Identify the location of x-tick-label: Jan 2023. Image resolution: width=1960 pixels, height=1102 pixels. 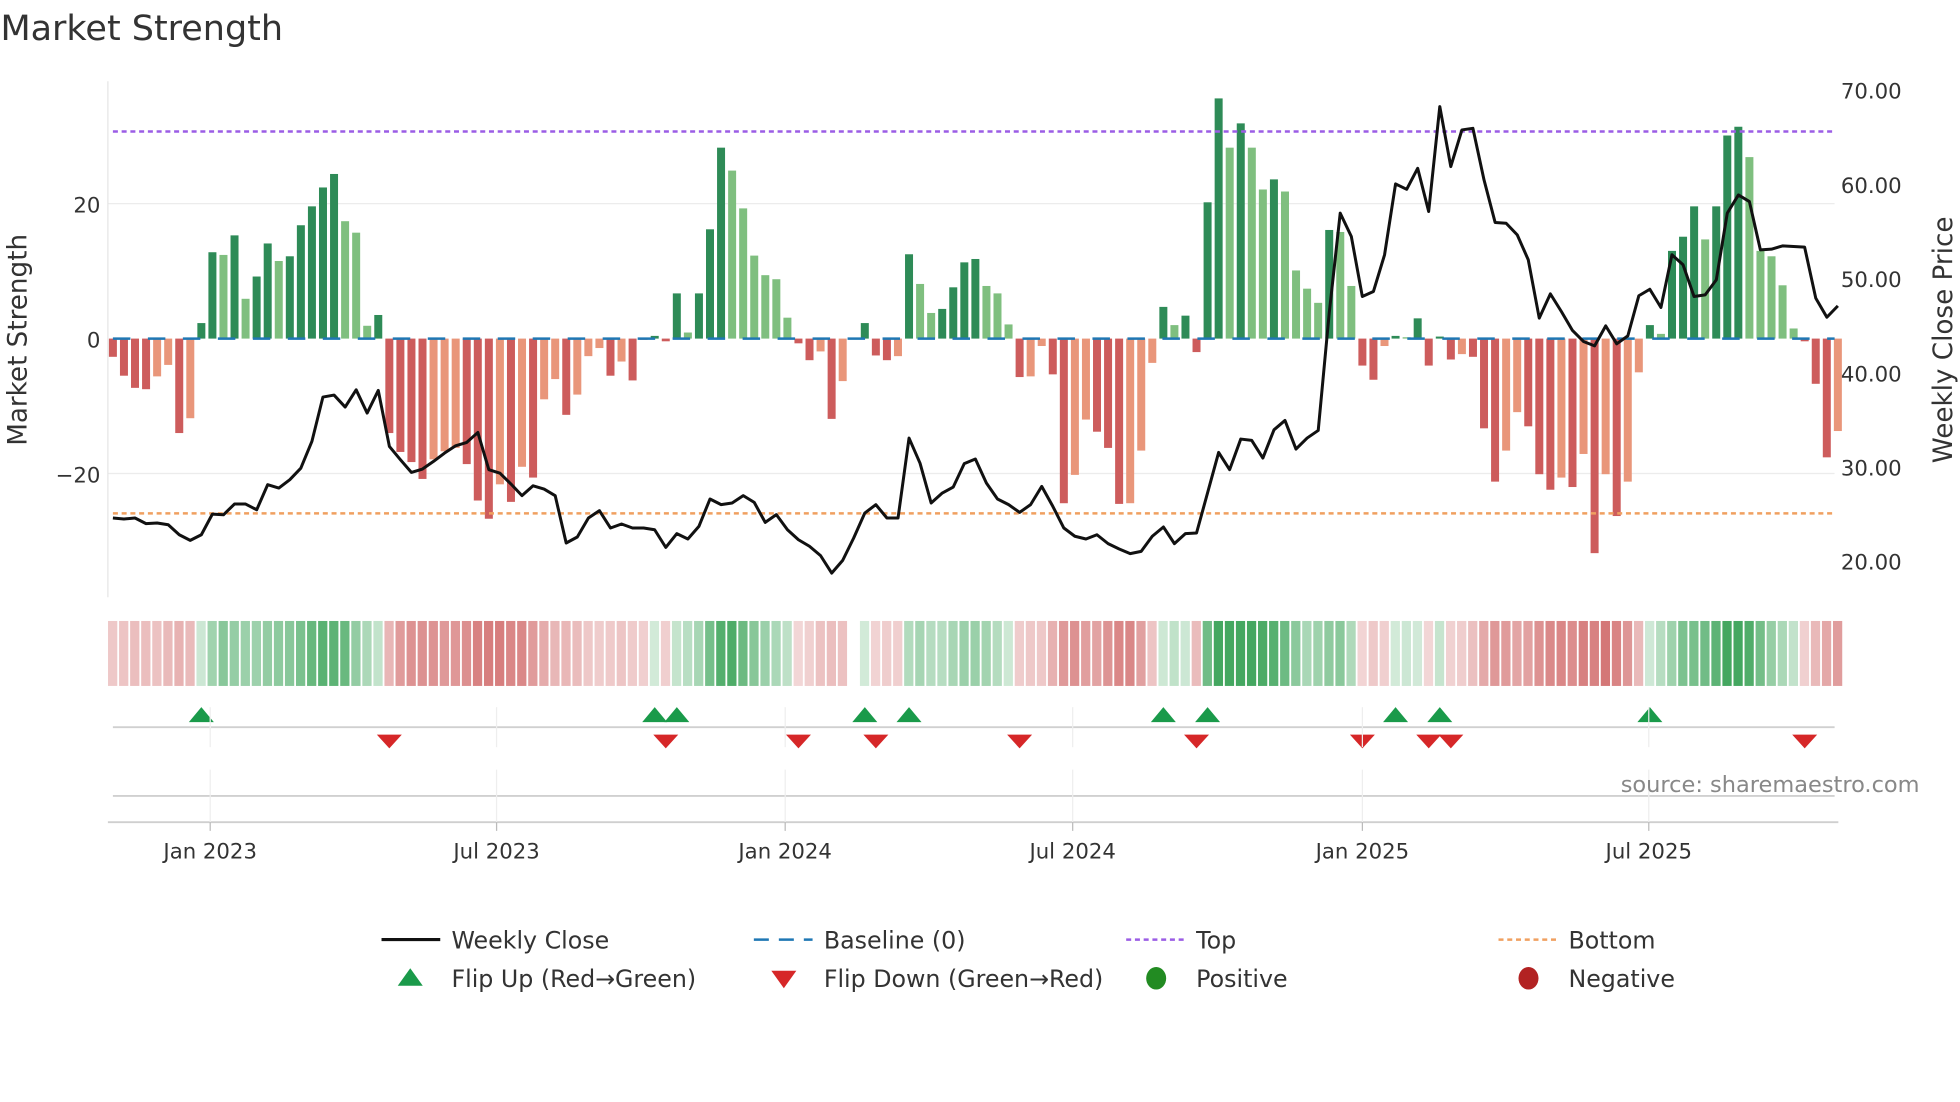
(209, 851).